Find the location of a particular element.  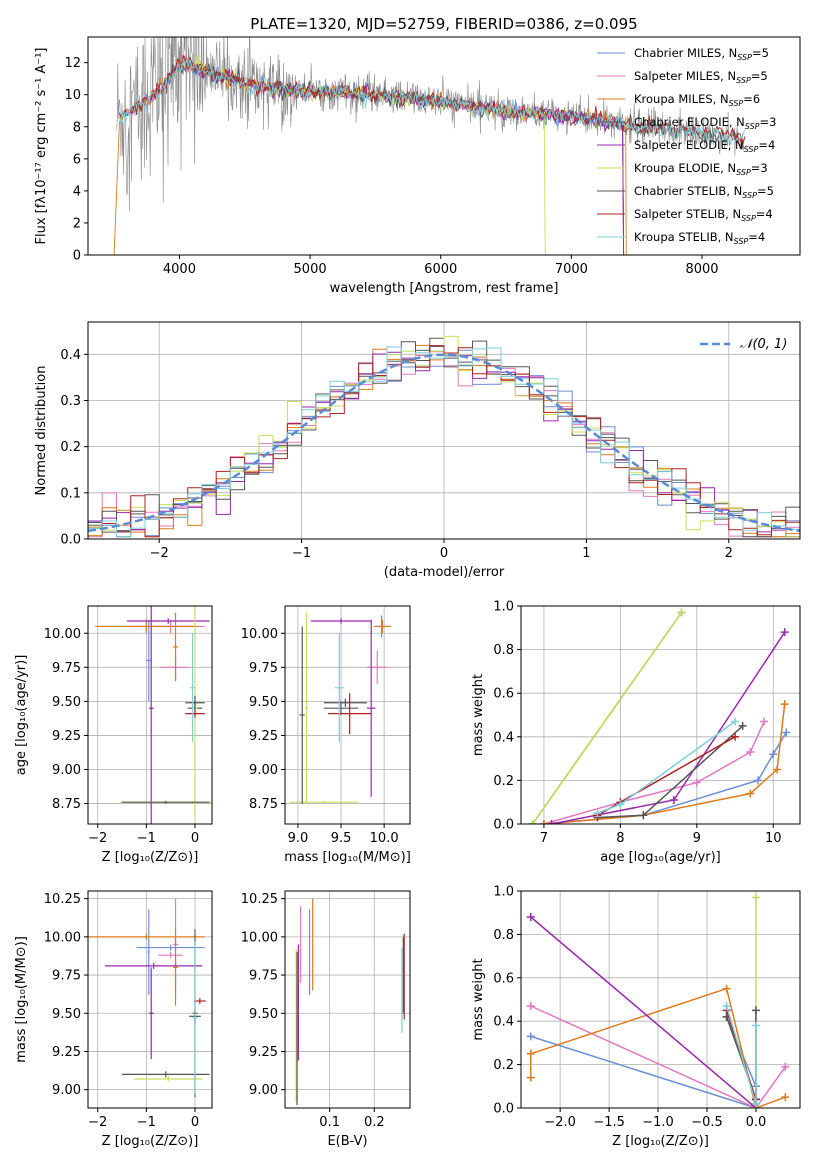

mass-vs-EBV-panel: 0.1 0.2 9.00 9.25 9.50 9.75 10.00 10.25 E(B-V) is located at coordinates (326, 1019).